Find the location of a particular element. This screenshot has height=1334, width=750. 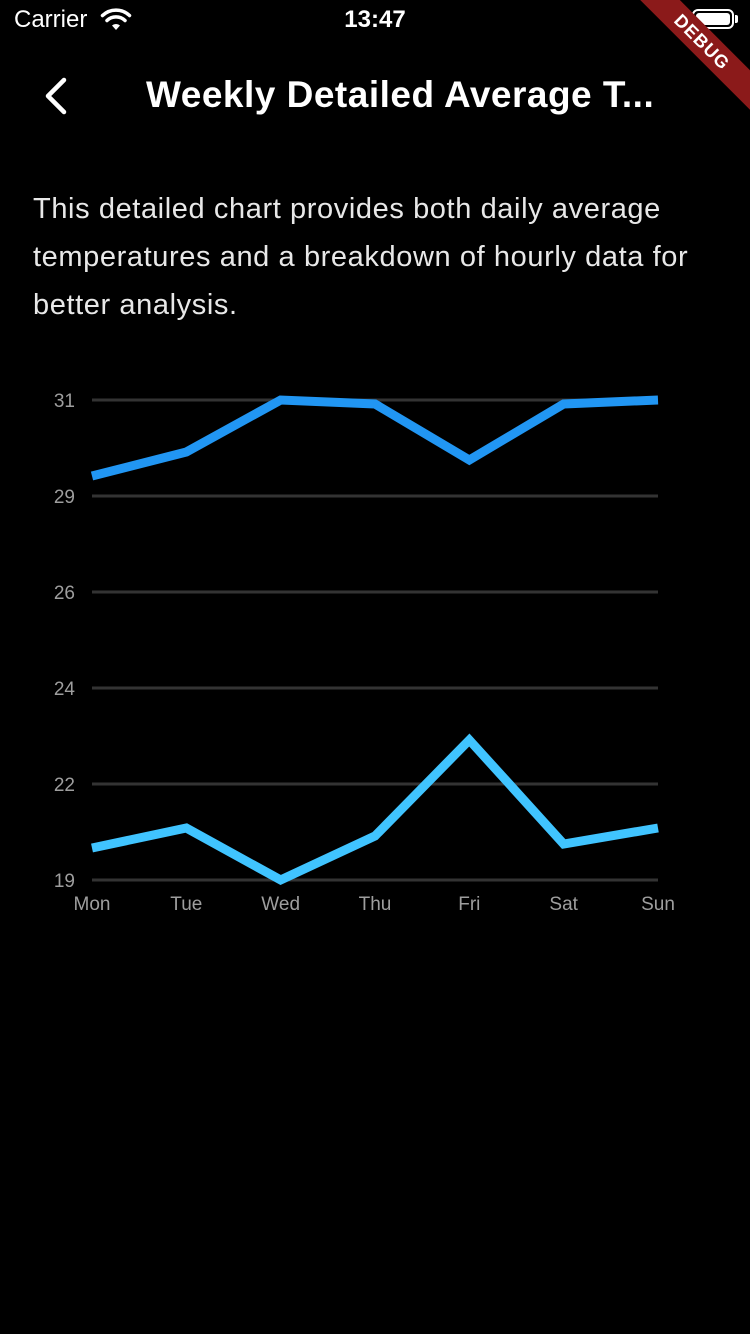

y-tick-label: 24 is located at coordinates (65, 689).